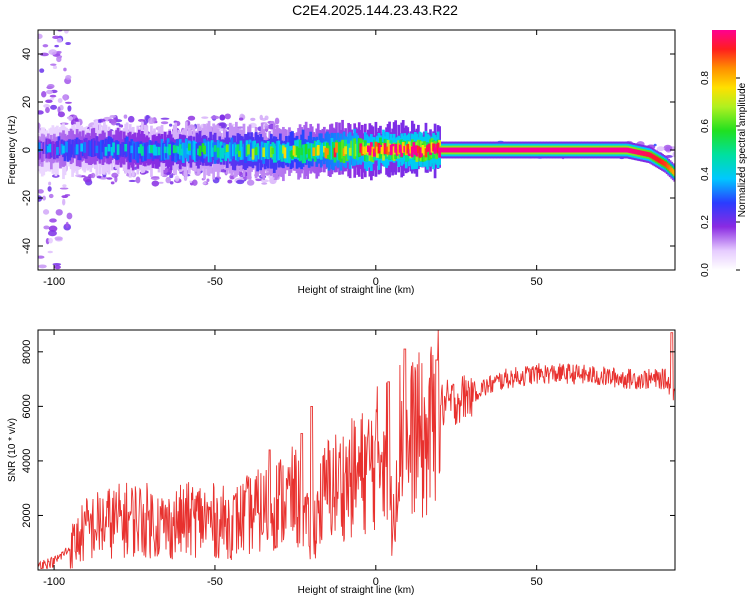 This screenshot has width=750, height=600. I want to click on spectrogram-x-tick-label: -100, so click(54, 282).